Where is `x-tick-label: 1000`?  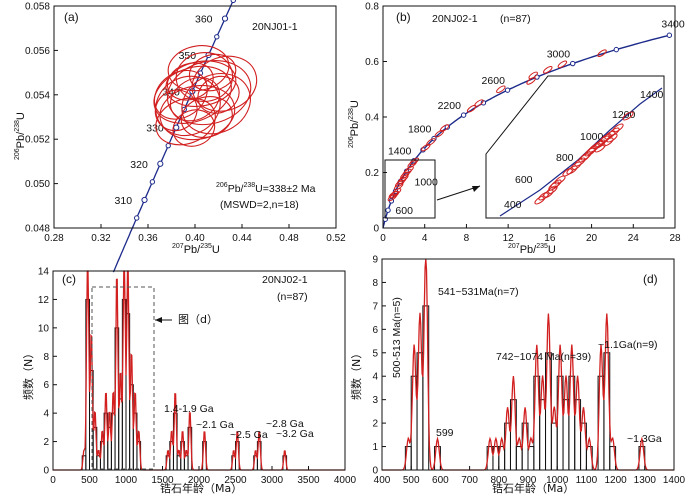 x-tick-label: 1000 is located at coordinates (557, 480).